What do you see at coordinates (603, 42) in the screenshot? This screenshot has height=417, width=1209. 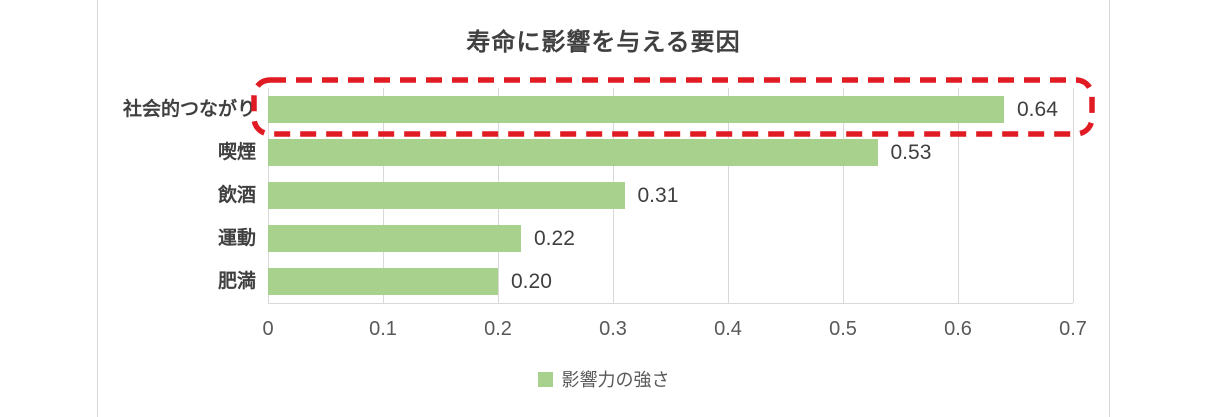 I see `chart-title: 寿命に影響を与える要因` at bounding box center [603, 42].